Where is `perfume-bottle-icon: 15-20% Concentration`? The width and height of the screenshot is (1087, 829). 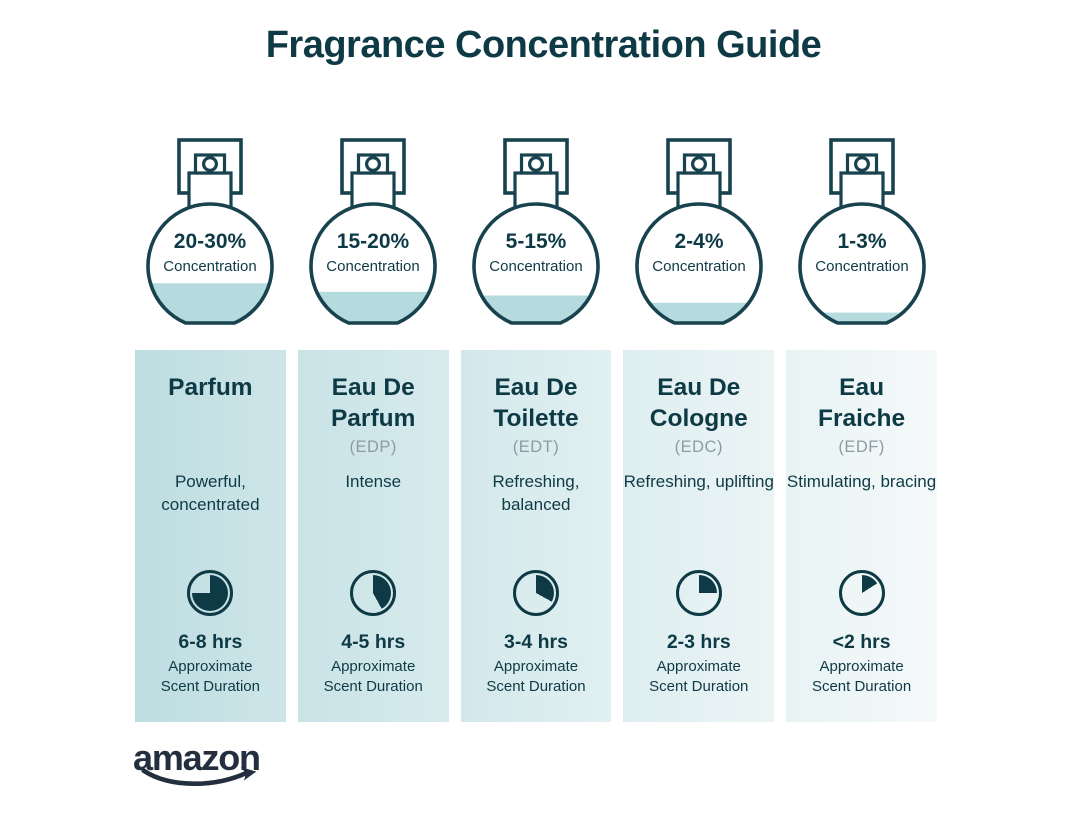
perfume-bottle-icon: 15-20% Concentration is located at coordinates (373, 231).